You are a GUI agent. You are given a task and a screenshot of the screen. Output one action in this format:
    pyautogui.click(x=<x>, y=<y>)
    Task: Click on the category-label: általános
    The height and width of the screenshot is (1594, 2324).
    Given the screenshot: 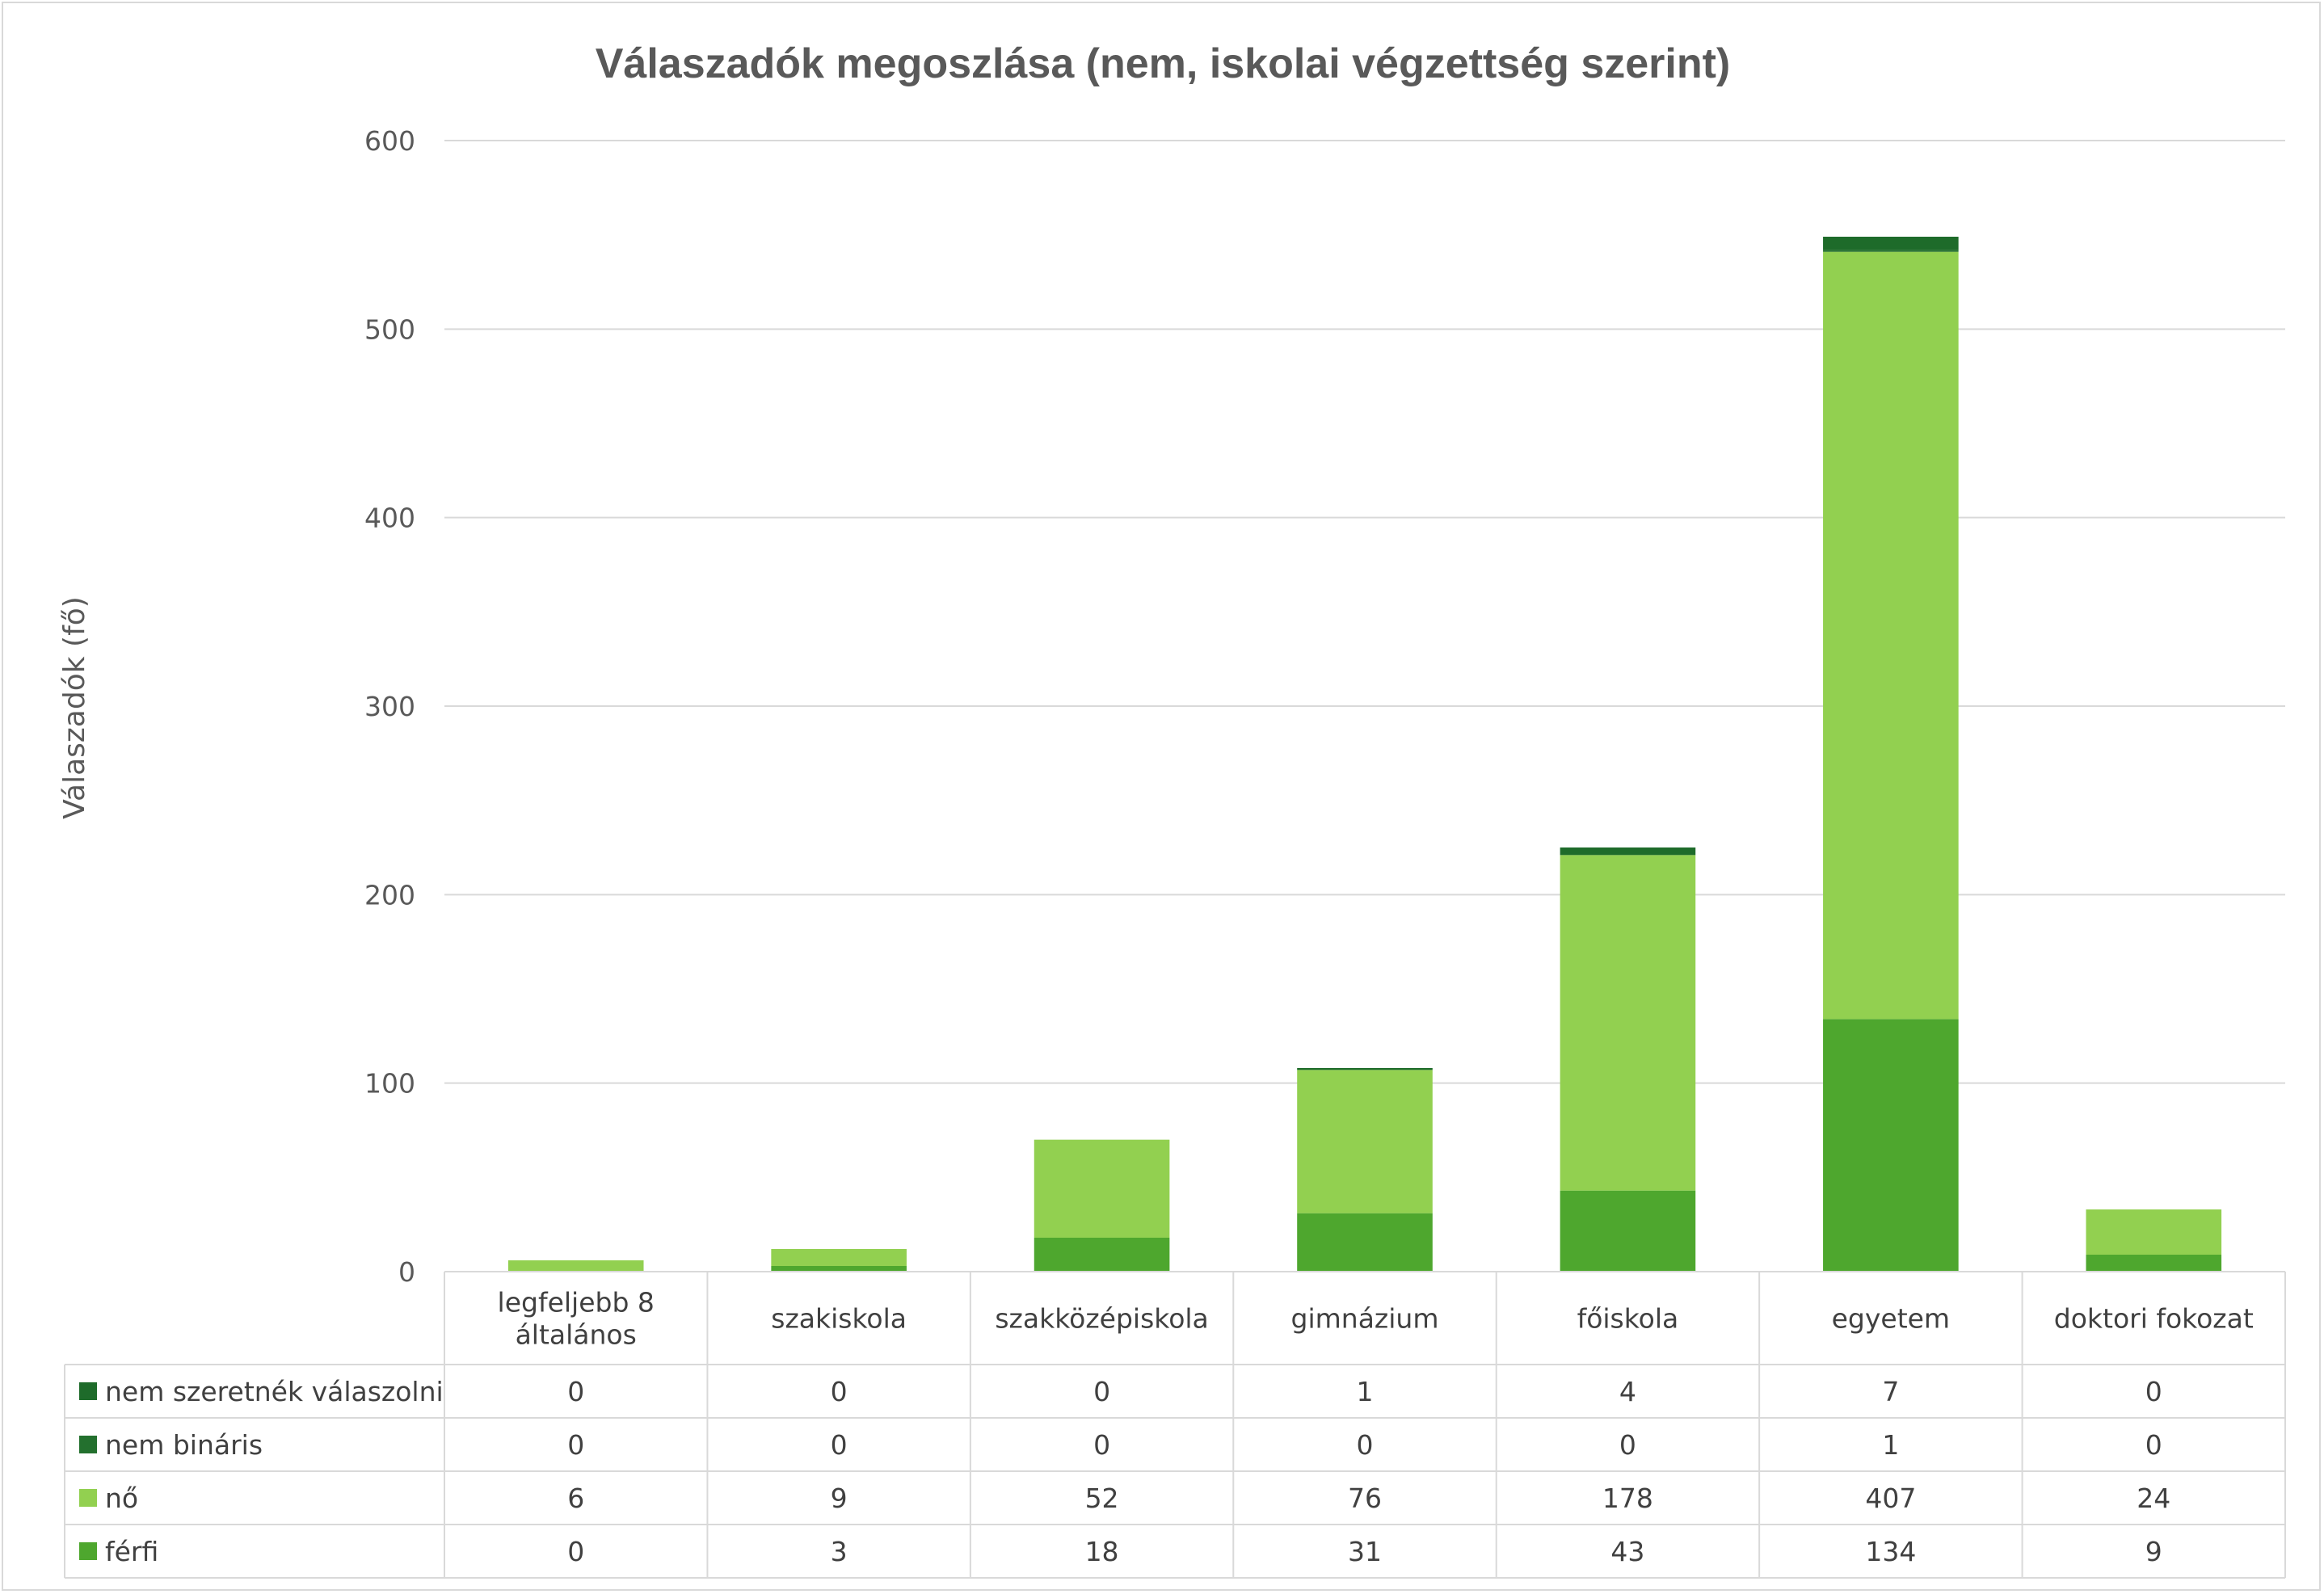 What is the action you would take?
    pyautogui.click(x=576, y=1335)
    